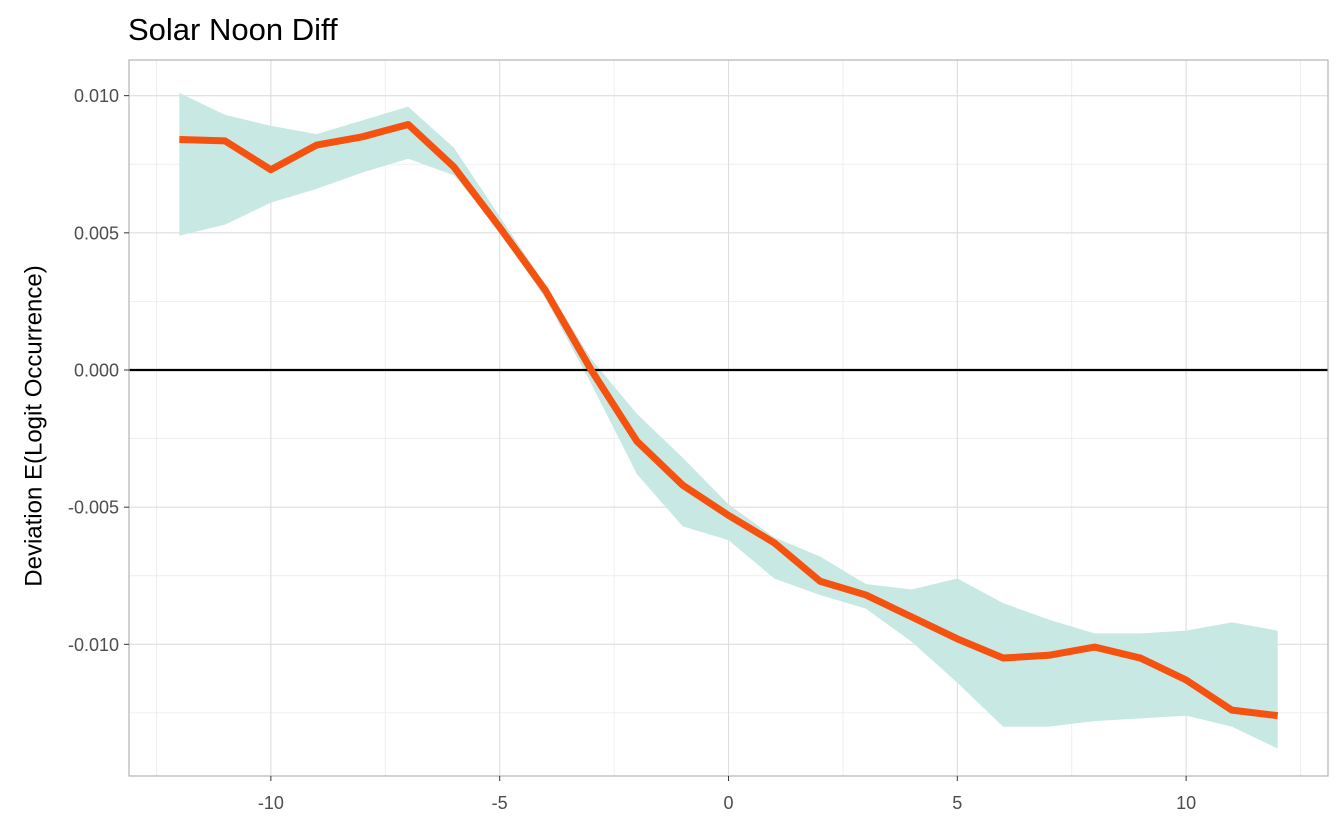  What do you see at coordinates (93, 508) in the screenshot?
I see `y-tick-label: -0.005` at bounding box center [93, 508].